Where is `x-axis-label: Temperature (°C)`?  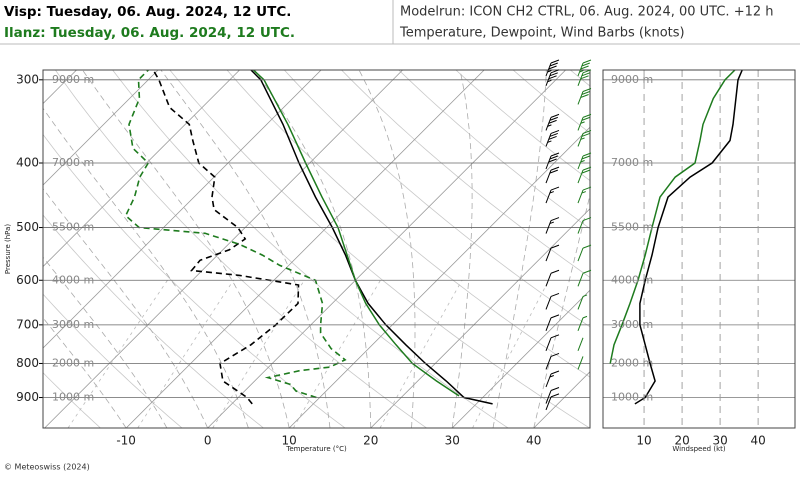 x-axis-label: Temperature (°C) is located at coordinates (316, 449).